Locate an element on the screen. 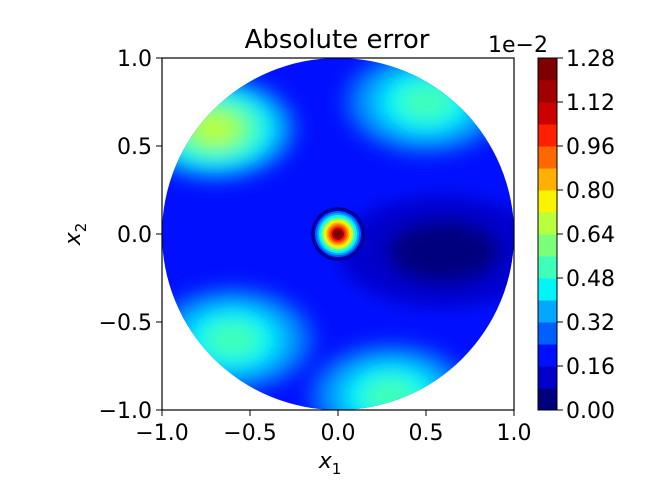 The height and width of the screenshot is (500, 650). y-tick-label: 0.0 is located at coordinates (134, 235).